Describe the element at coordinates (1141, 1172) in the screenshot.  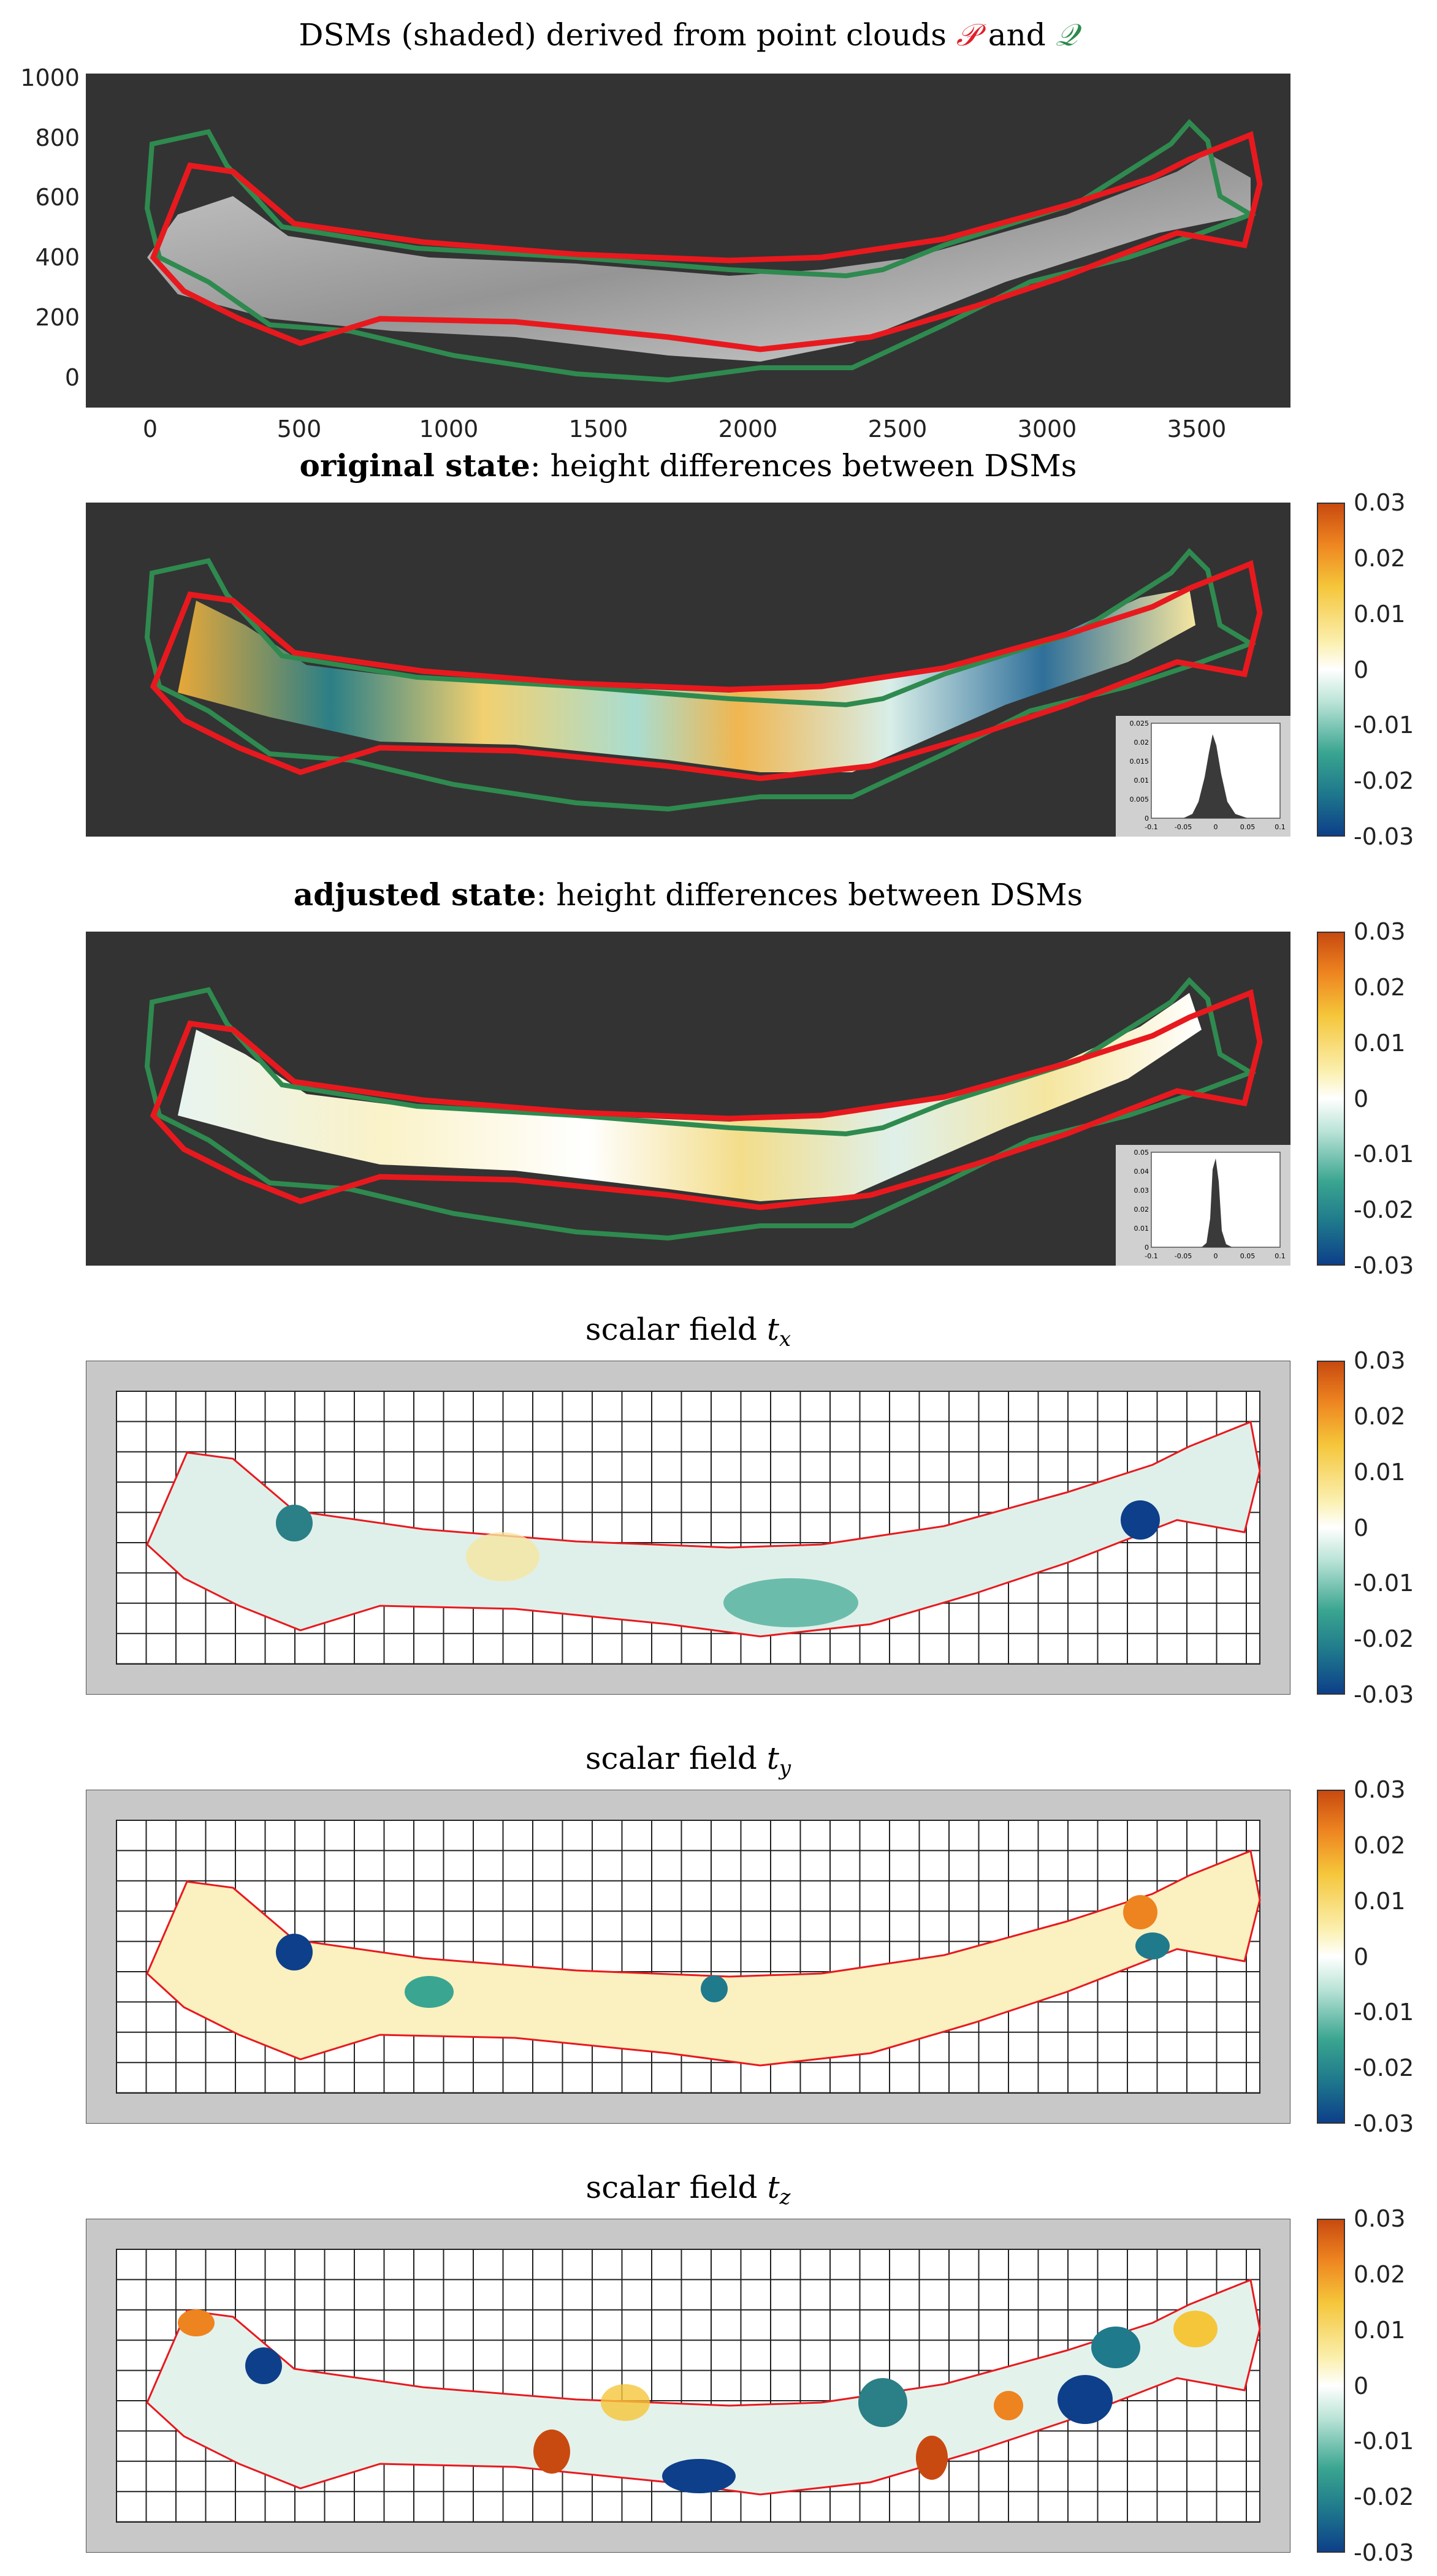
I see `hist-y-tick: 0.04` at that location.